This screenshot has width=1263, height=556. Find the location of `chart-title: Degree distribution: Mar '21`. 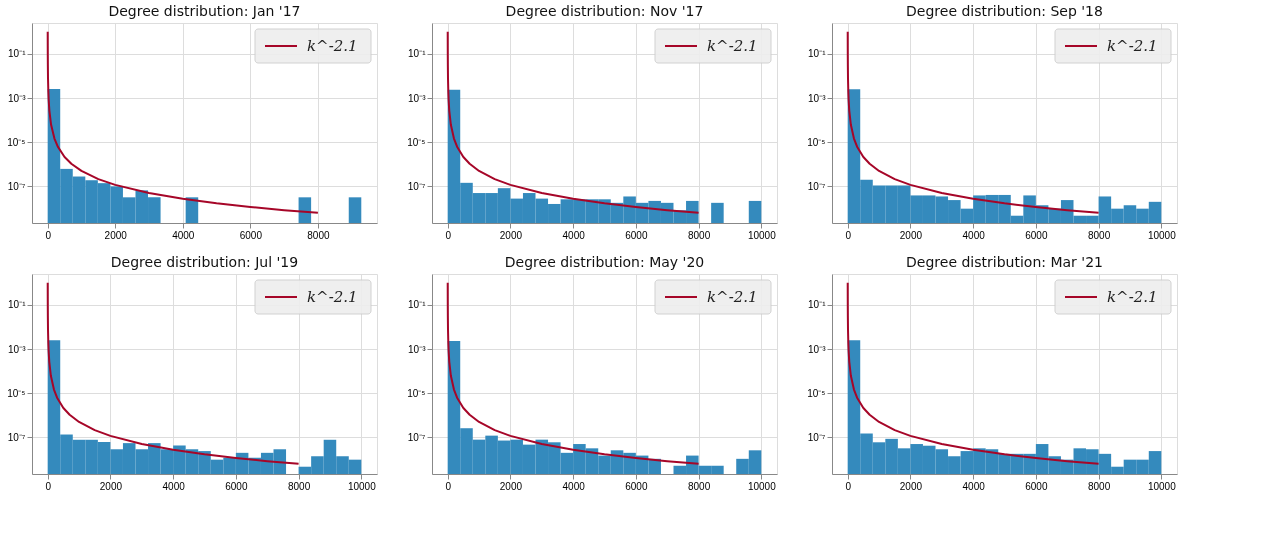

chart-title: Degree distribution: Mar '21 is located at coordinates (1004, 262).